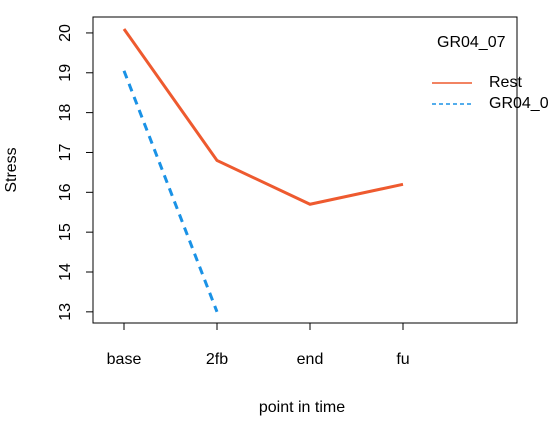 The height and width of the screenshot is (425, 548). Describe the element at coordinates (217, 359) in the screenshot. I see `x-tick-label: 2fb` at that location.